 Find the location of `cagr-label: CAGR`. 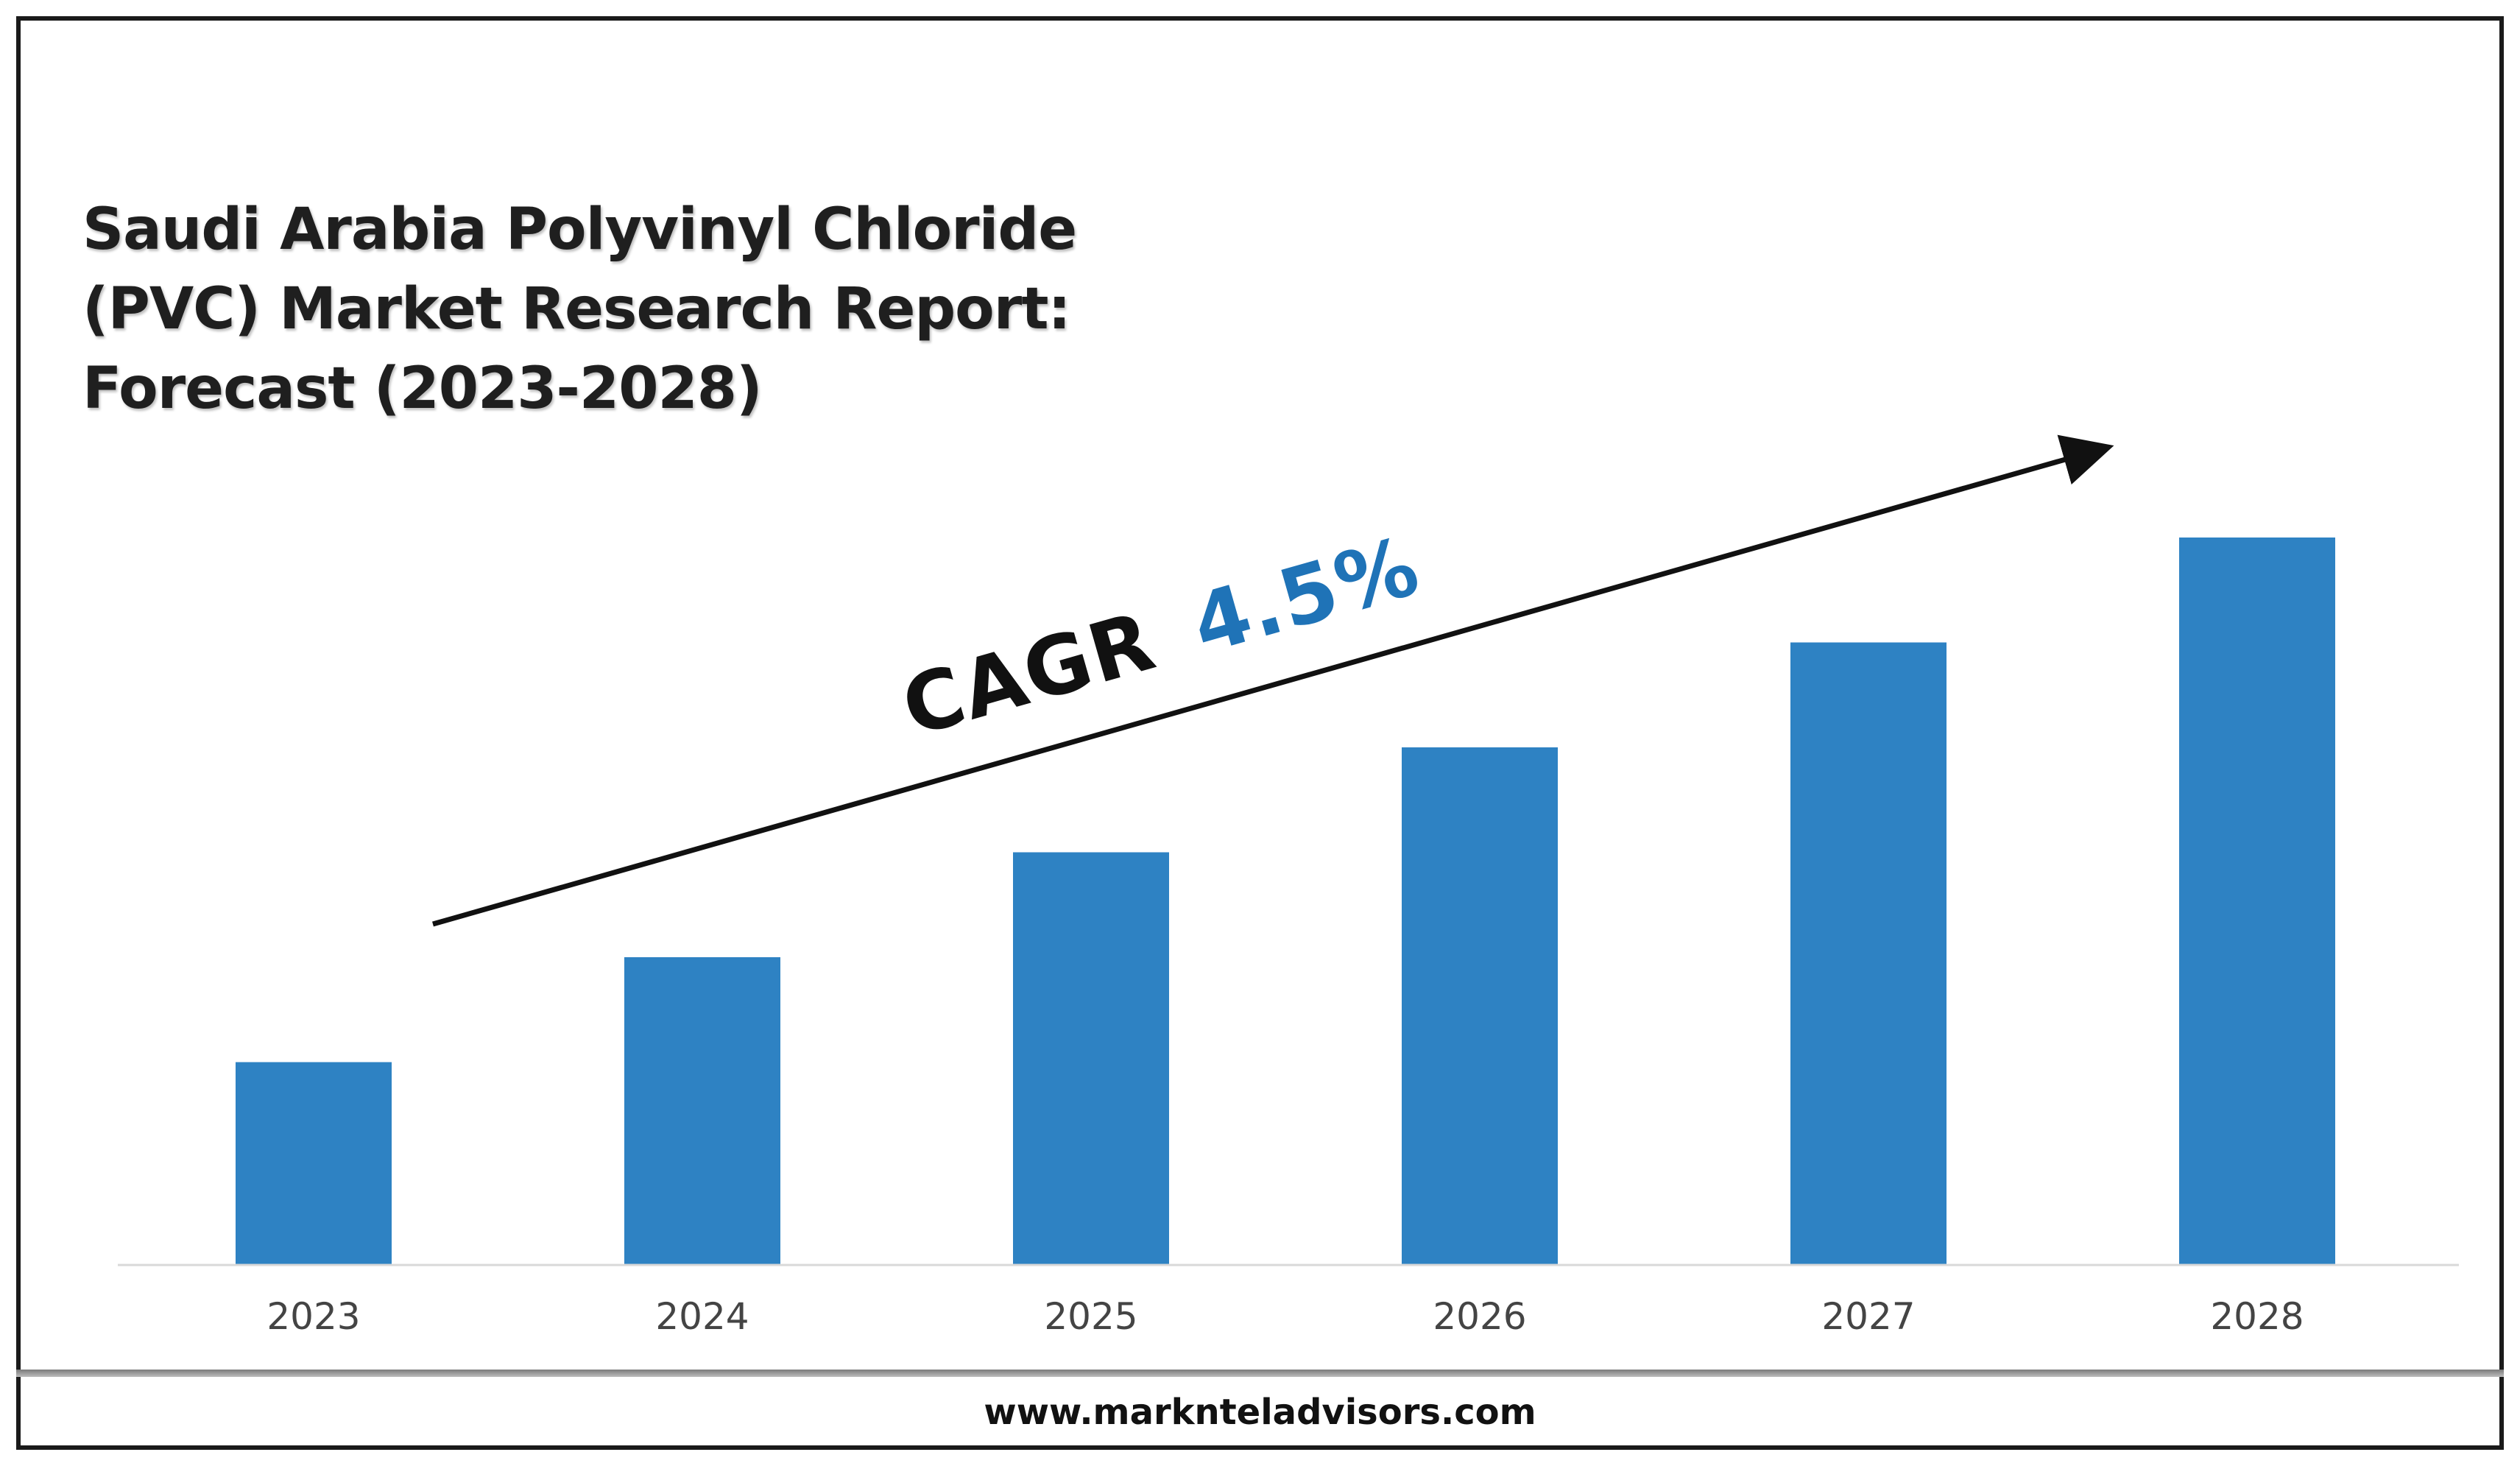

cagr-label: CAGR is located at coordinates (1028, 674).